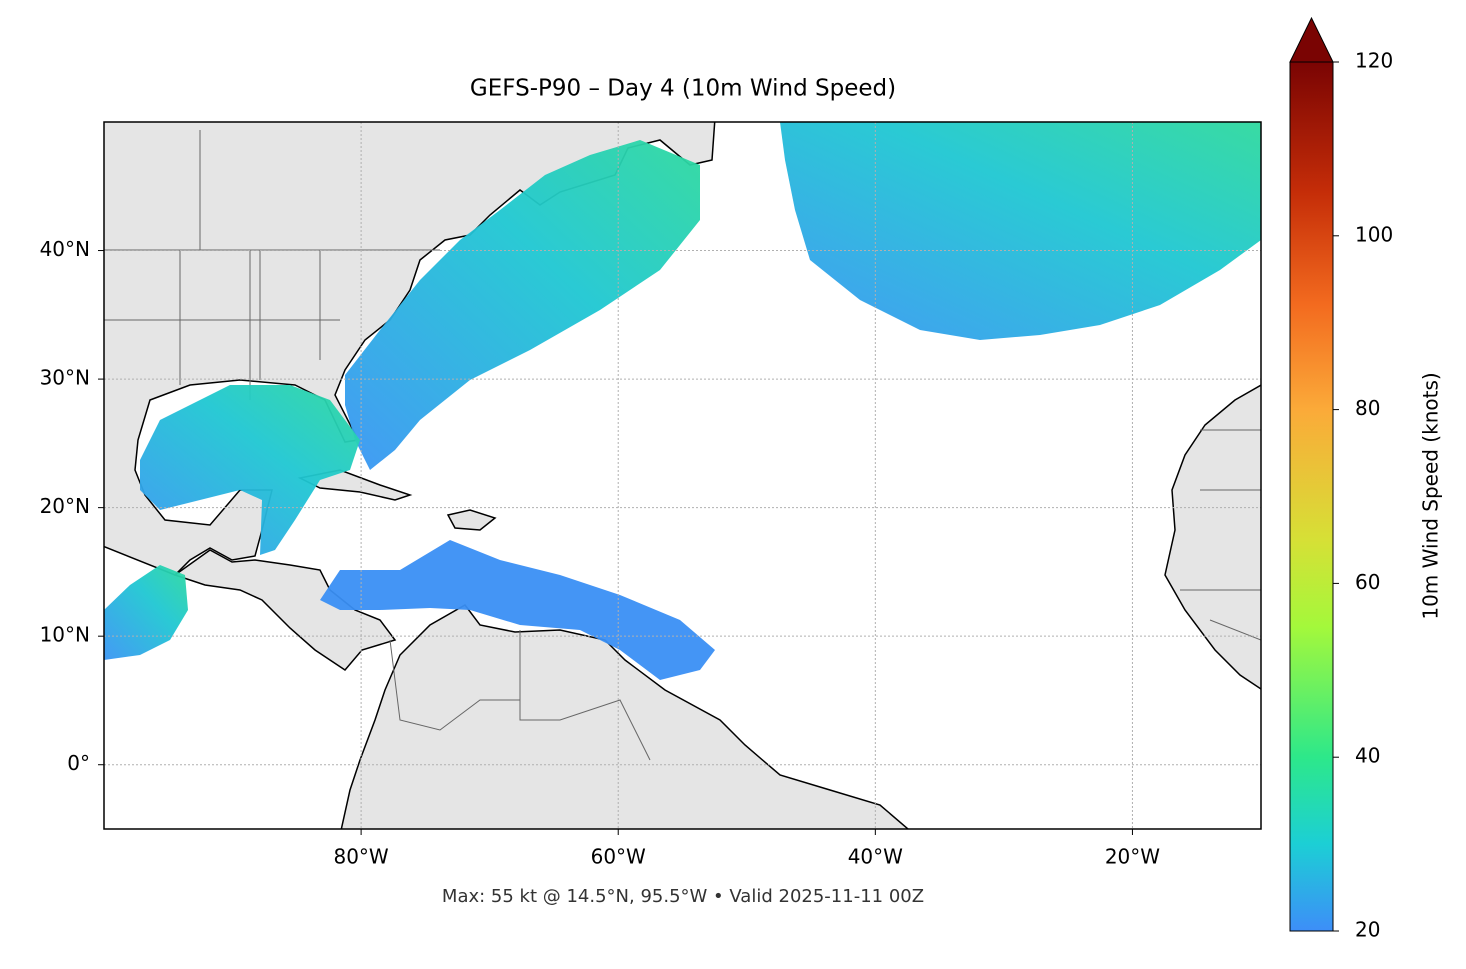 This screenshot has height=969, width=1466. Describe the element at coordinates (522, 305) in the screenshot. I see `wind-atlantic-coast` at that location.